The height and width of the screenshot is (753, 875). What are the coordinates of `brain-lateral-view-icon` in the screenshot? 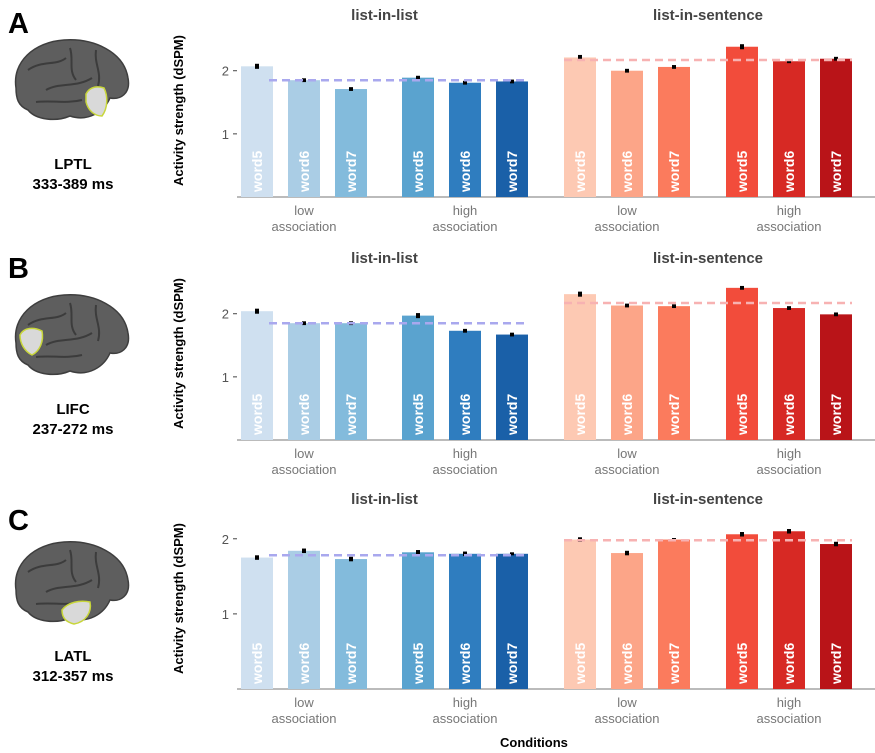 It's located at (72, 335).